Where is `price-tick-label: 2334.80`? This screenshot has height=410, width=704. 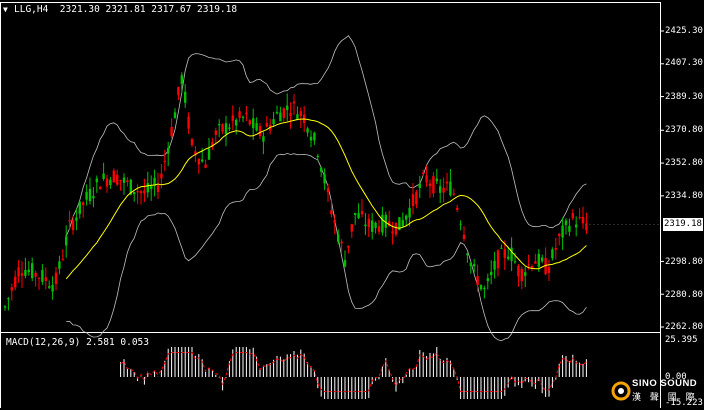 price-tick-label: 2334.80 is located at coordinates (684, 196).